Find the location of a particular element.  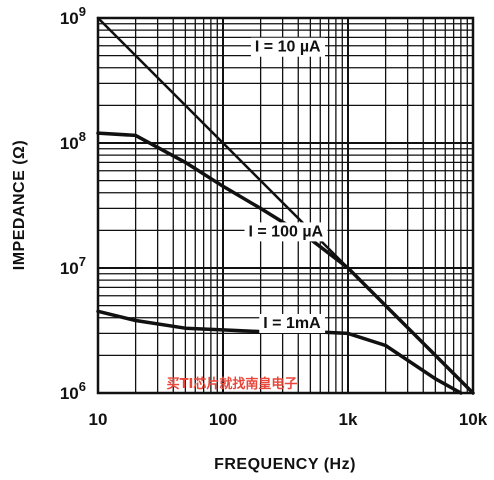

curve-label: I = 10 µA is located at coordinates (288, 47).